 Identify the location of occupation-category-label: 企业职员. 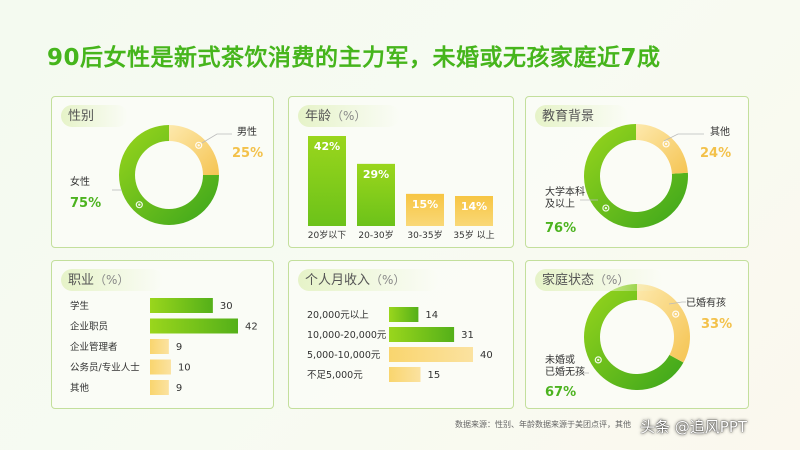
(89, 327).